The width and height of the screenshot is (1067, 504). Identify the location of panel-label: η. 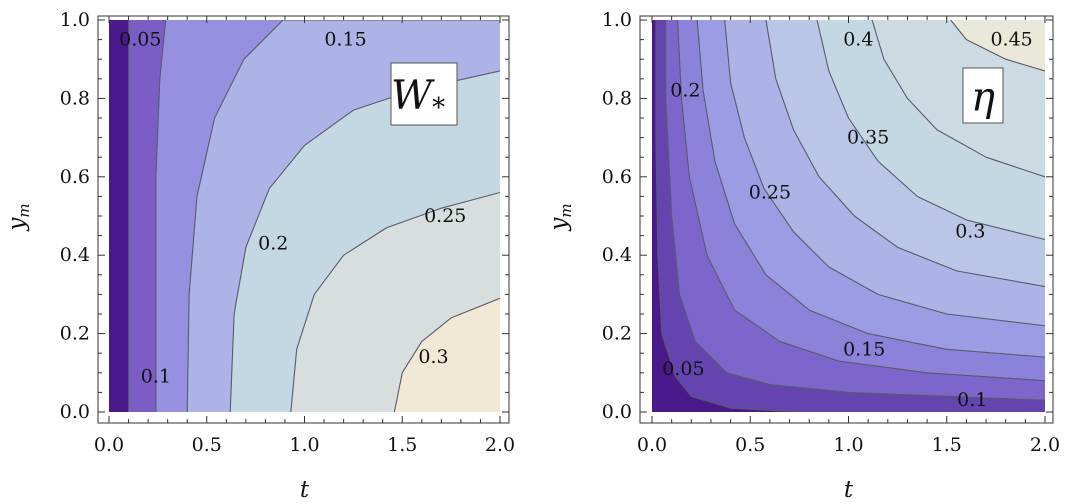
(983, 98).